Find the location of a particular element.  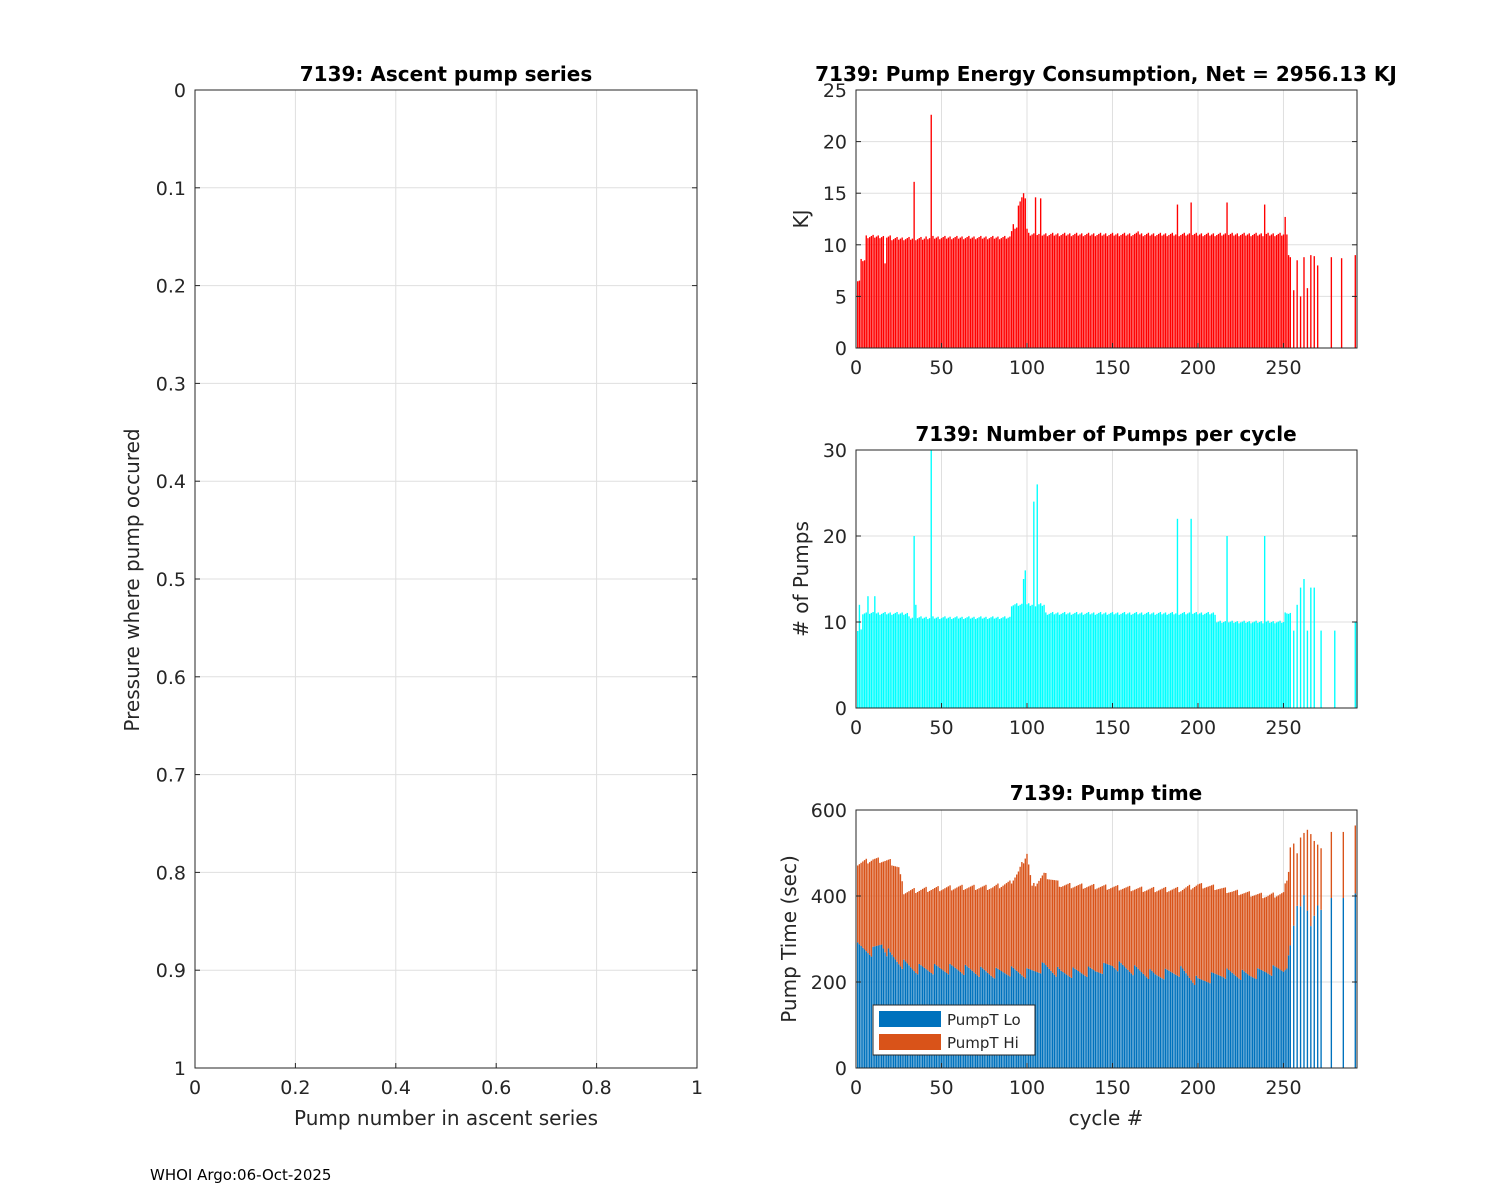

ascent-x-tick-label: 1 is located at coordinates (697, 1088).